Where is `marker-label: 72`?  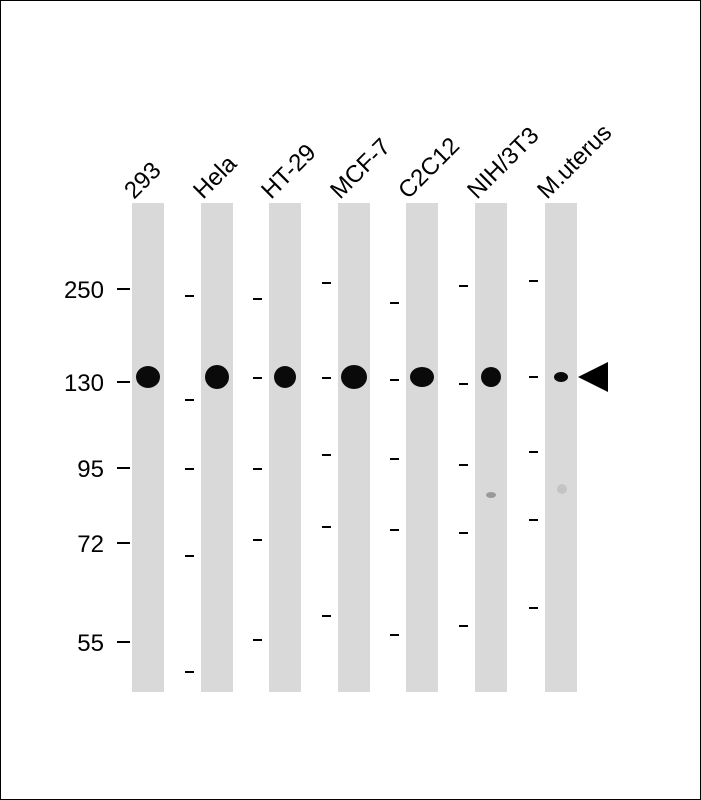
marker-label: 72 is located at coordinates (90, 544).